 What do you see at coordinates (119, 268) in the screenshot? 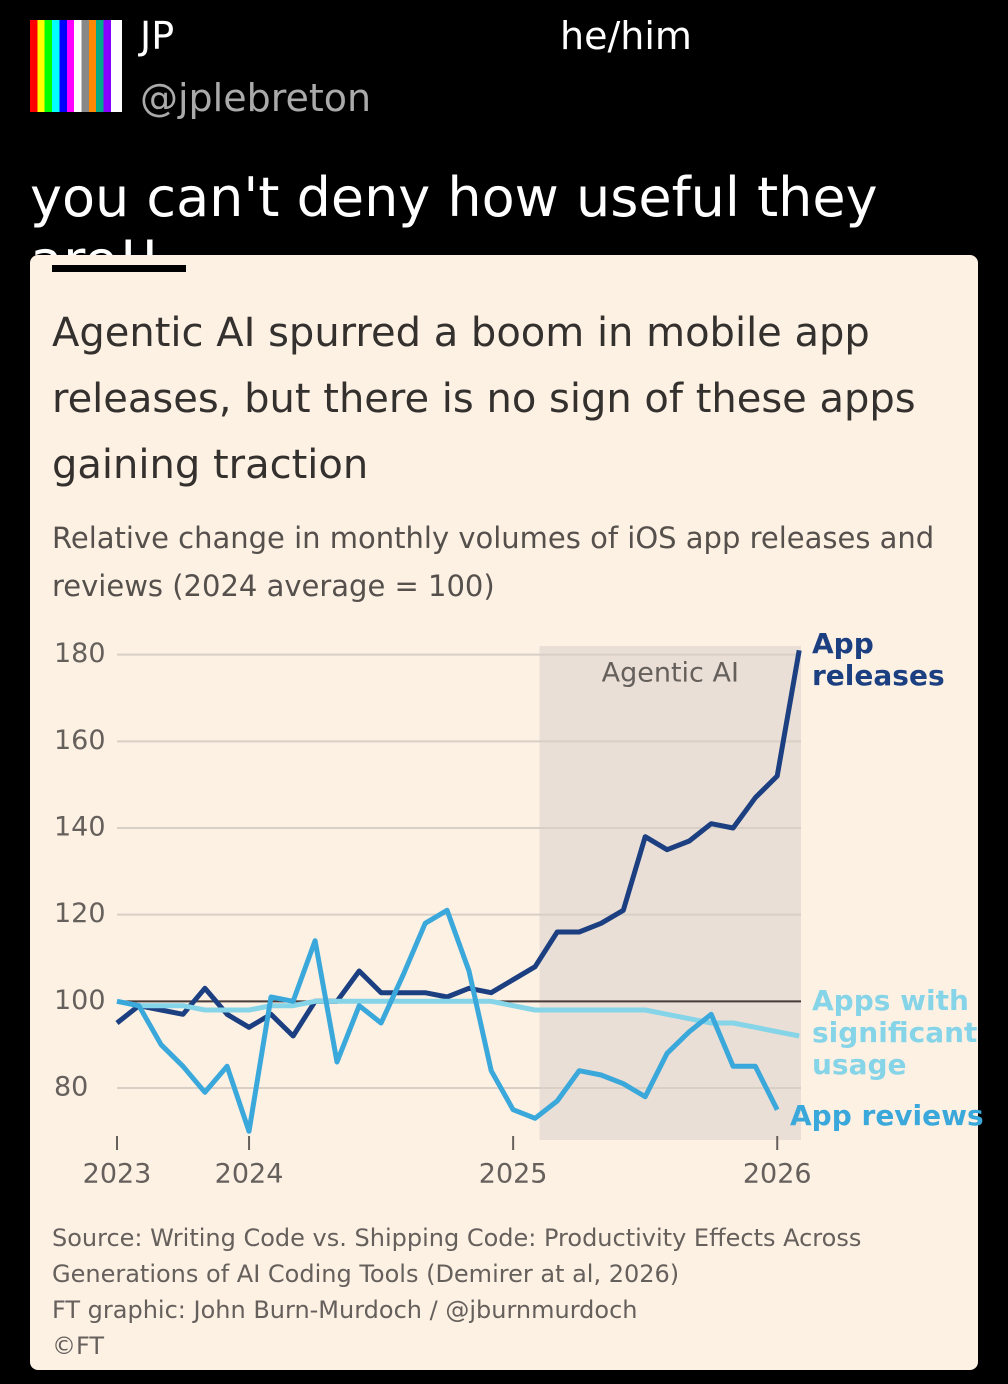
I see `ft-bar` at bounding box center [119, 268].